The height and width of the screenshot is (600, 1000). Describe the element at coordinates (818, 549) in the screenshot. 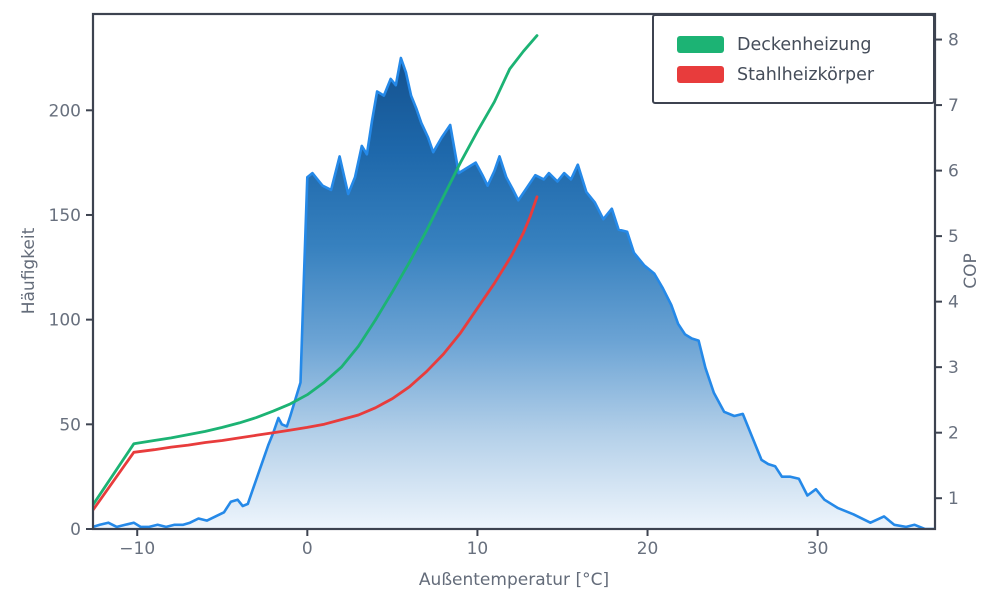

I see `x-tick-label: 30` at that location.